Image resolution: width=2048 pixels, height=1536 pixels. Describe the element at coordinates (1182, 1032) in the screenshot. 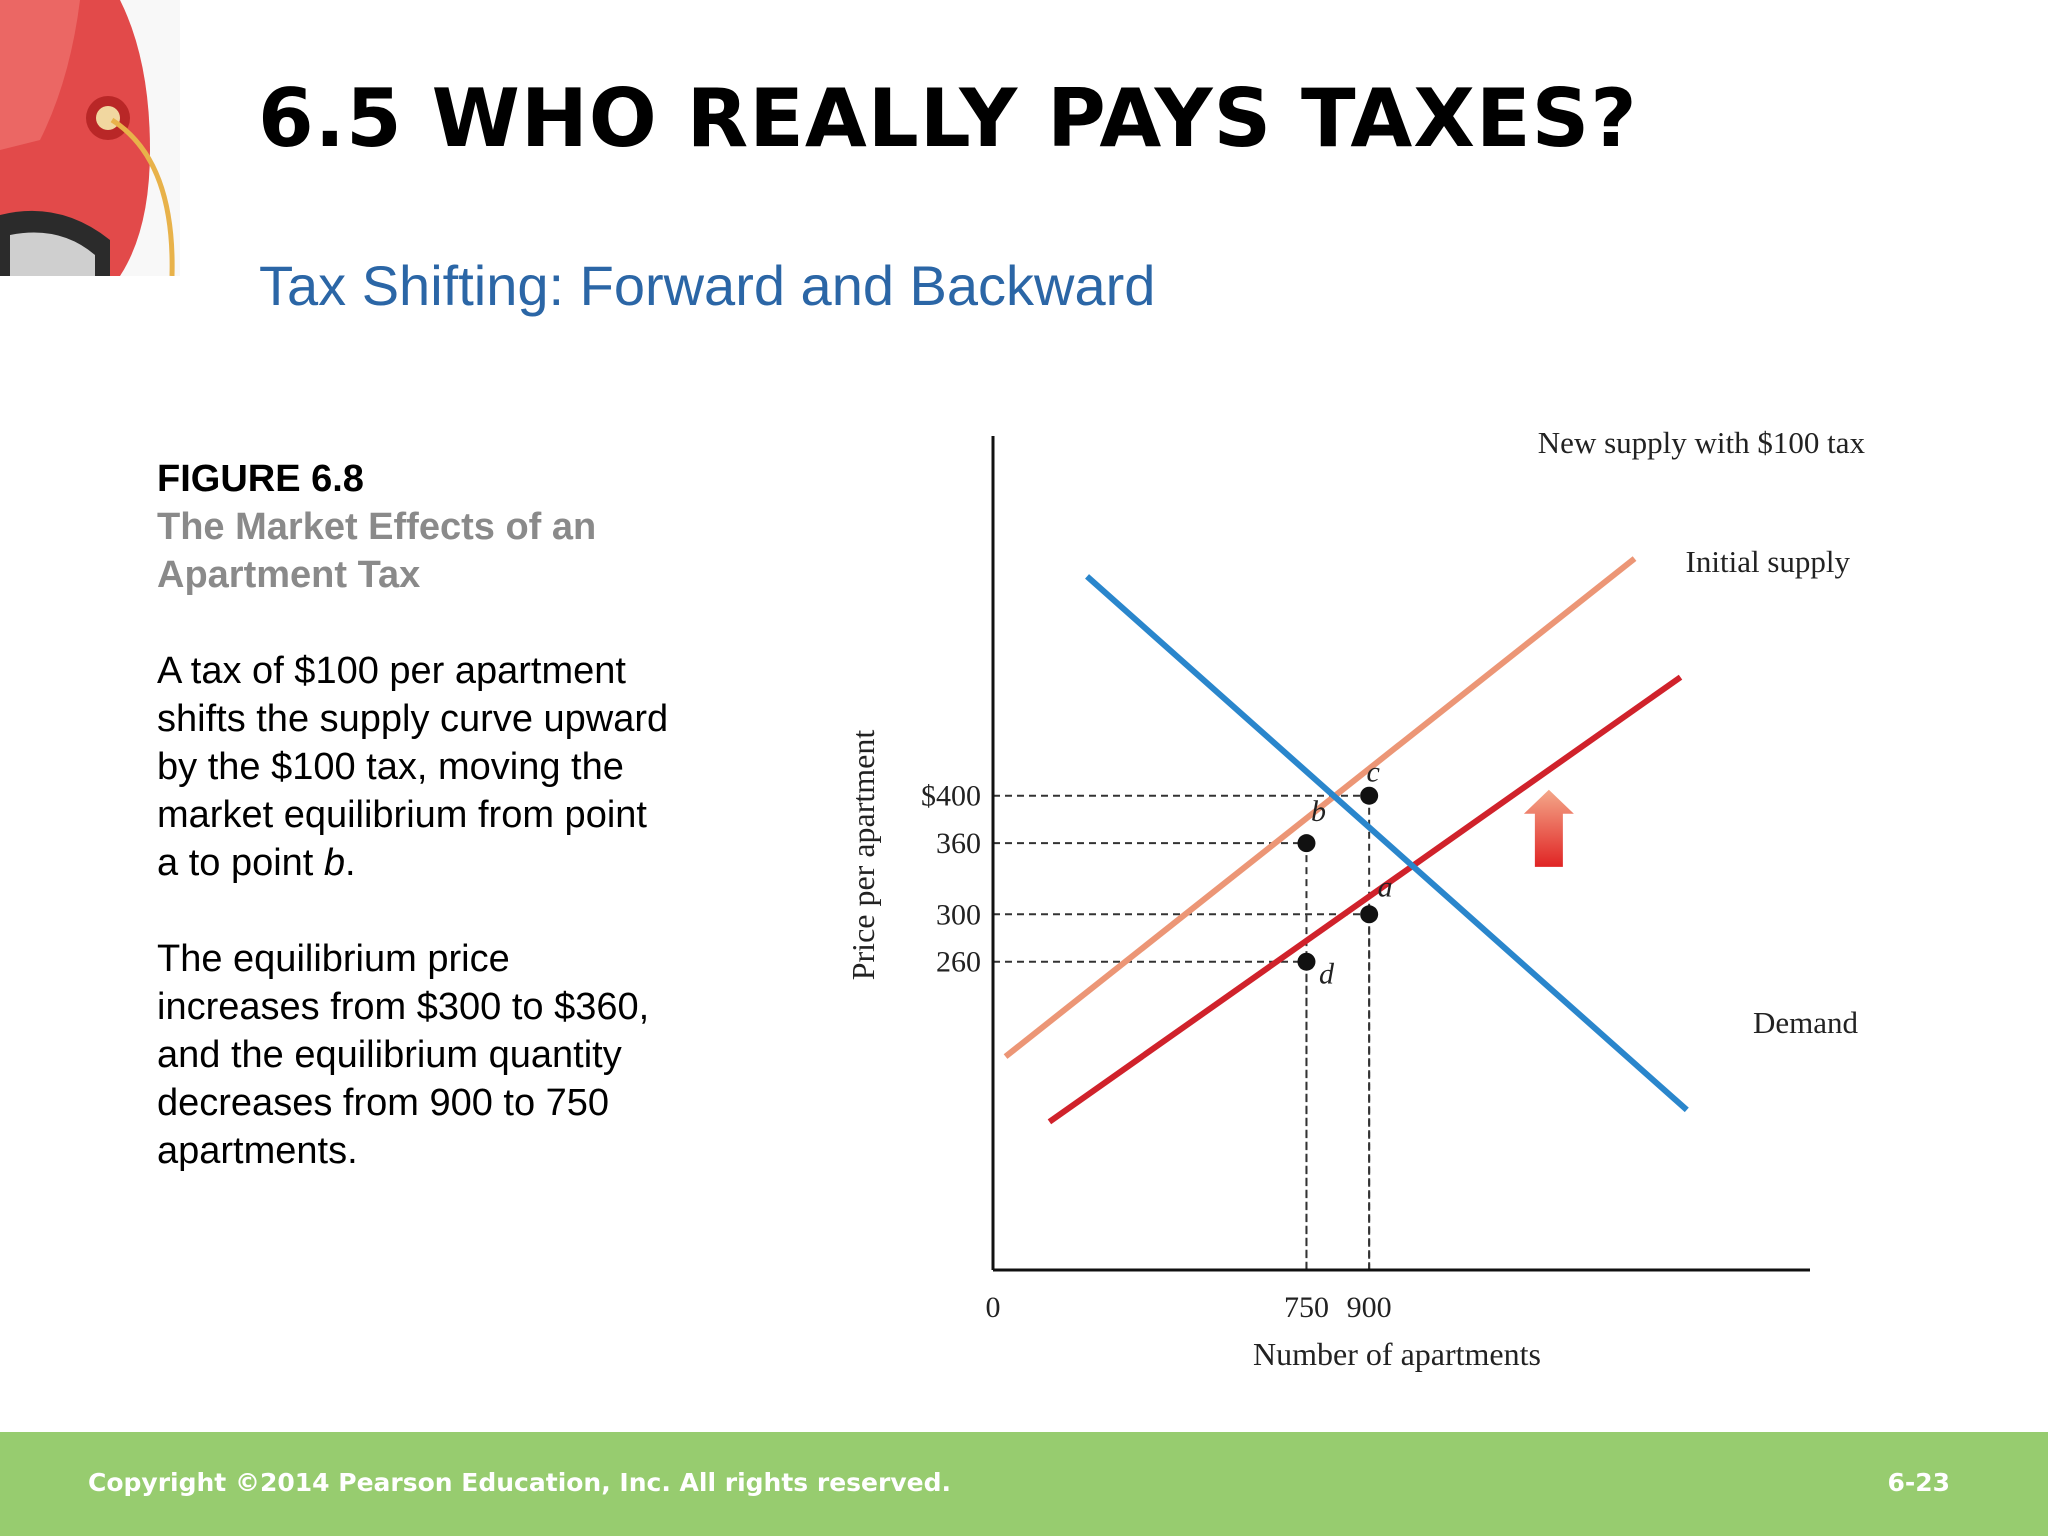

I see `dashed-guides` at that location.